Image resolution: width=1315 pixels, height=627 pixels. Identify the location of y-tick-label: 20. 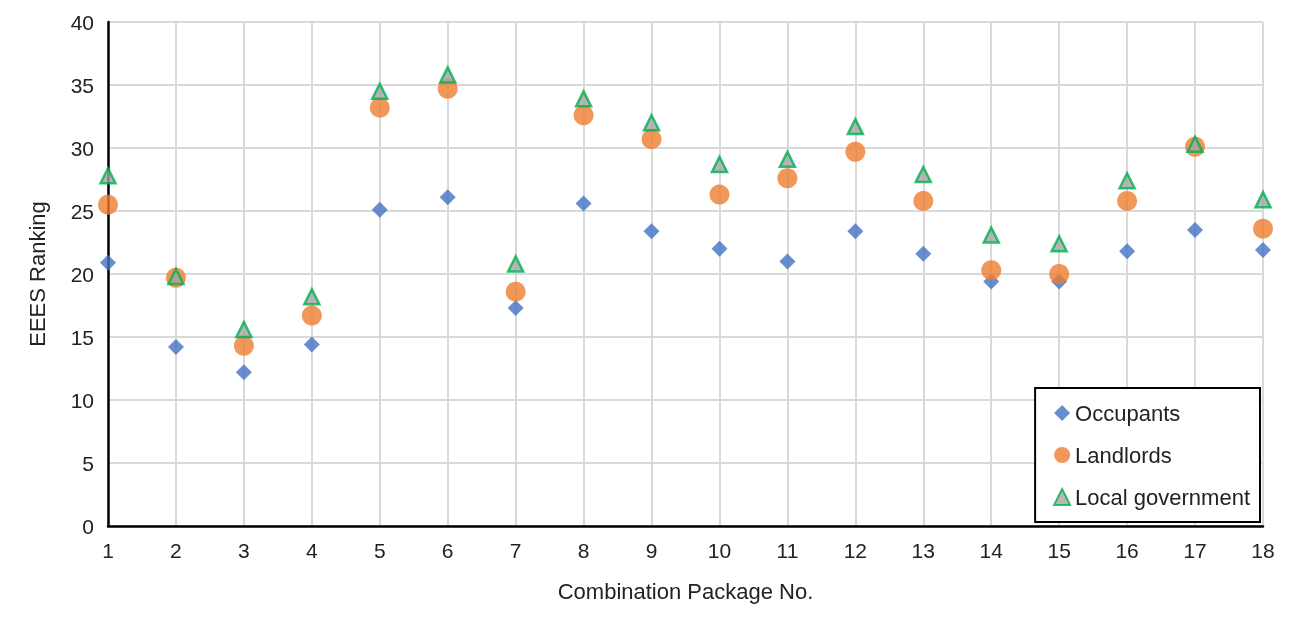
(82, 274).